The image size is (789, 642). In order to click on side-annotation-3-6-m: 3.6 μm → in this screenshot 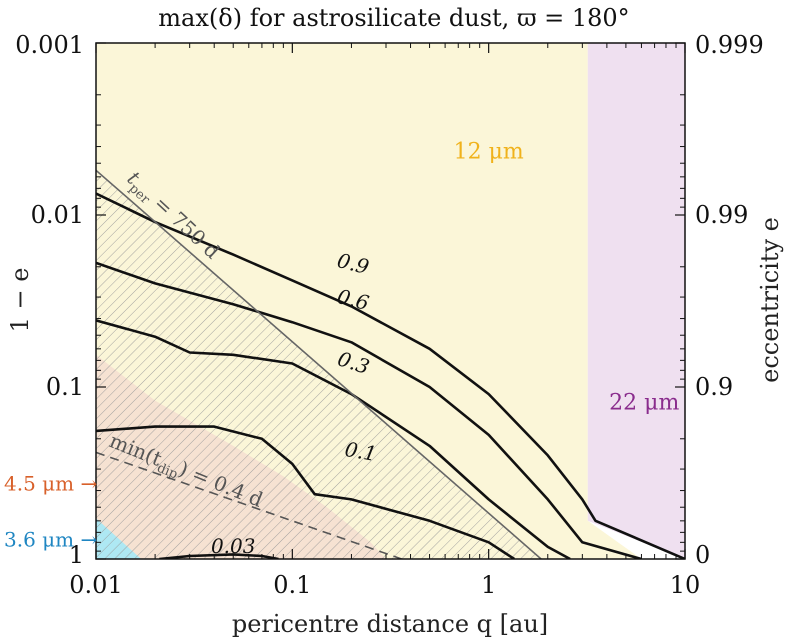, I will do `click(50, 539)`.